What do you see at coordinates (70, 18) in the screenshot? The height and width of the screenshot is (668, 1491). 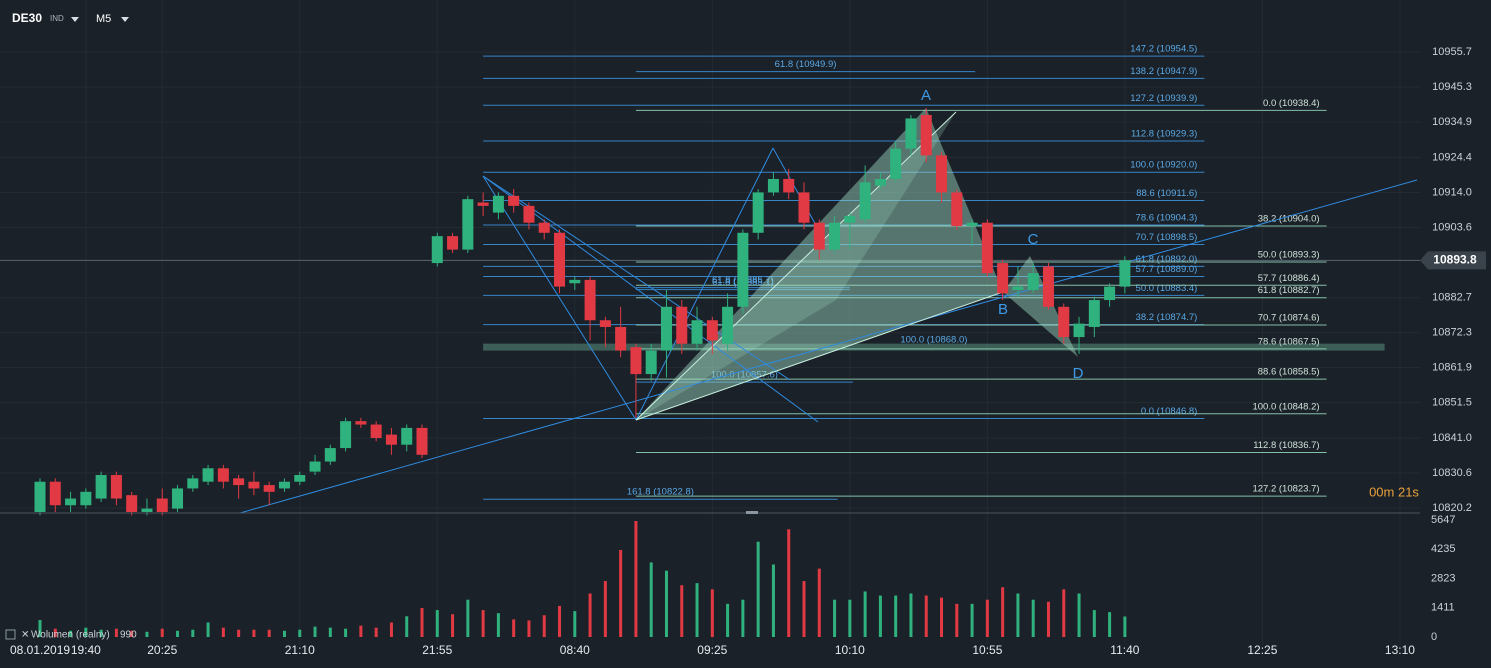 I see `toolbar: DE30 IND M5` at bounding box center [70, 18].